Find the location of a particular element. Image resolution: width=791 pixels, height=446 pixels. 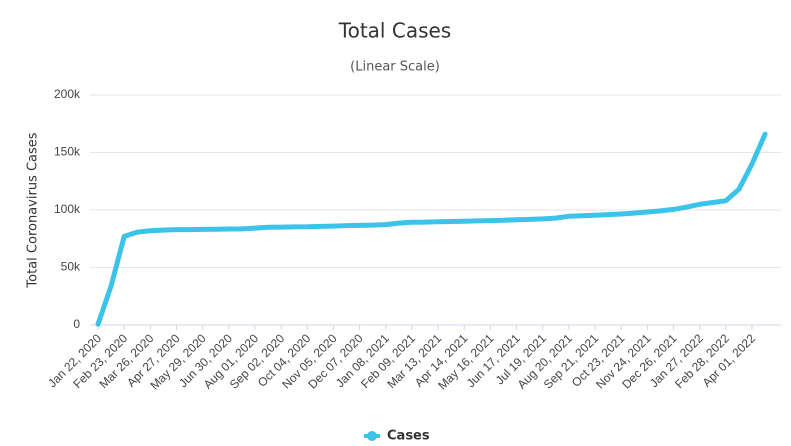

y-tick-label: 100k is located at coordinates (67, 209).